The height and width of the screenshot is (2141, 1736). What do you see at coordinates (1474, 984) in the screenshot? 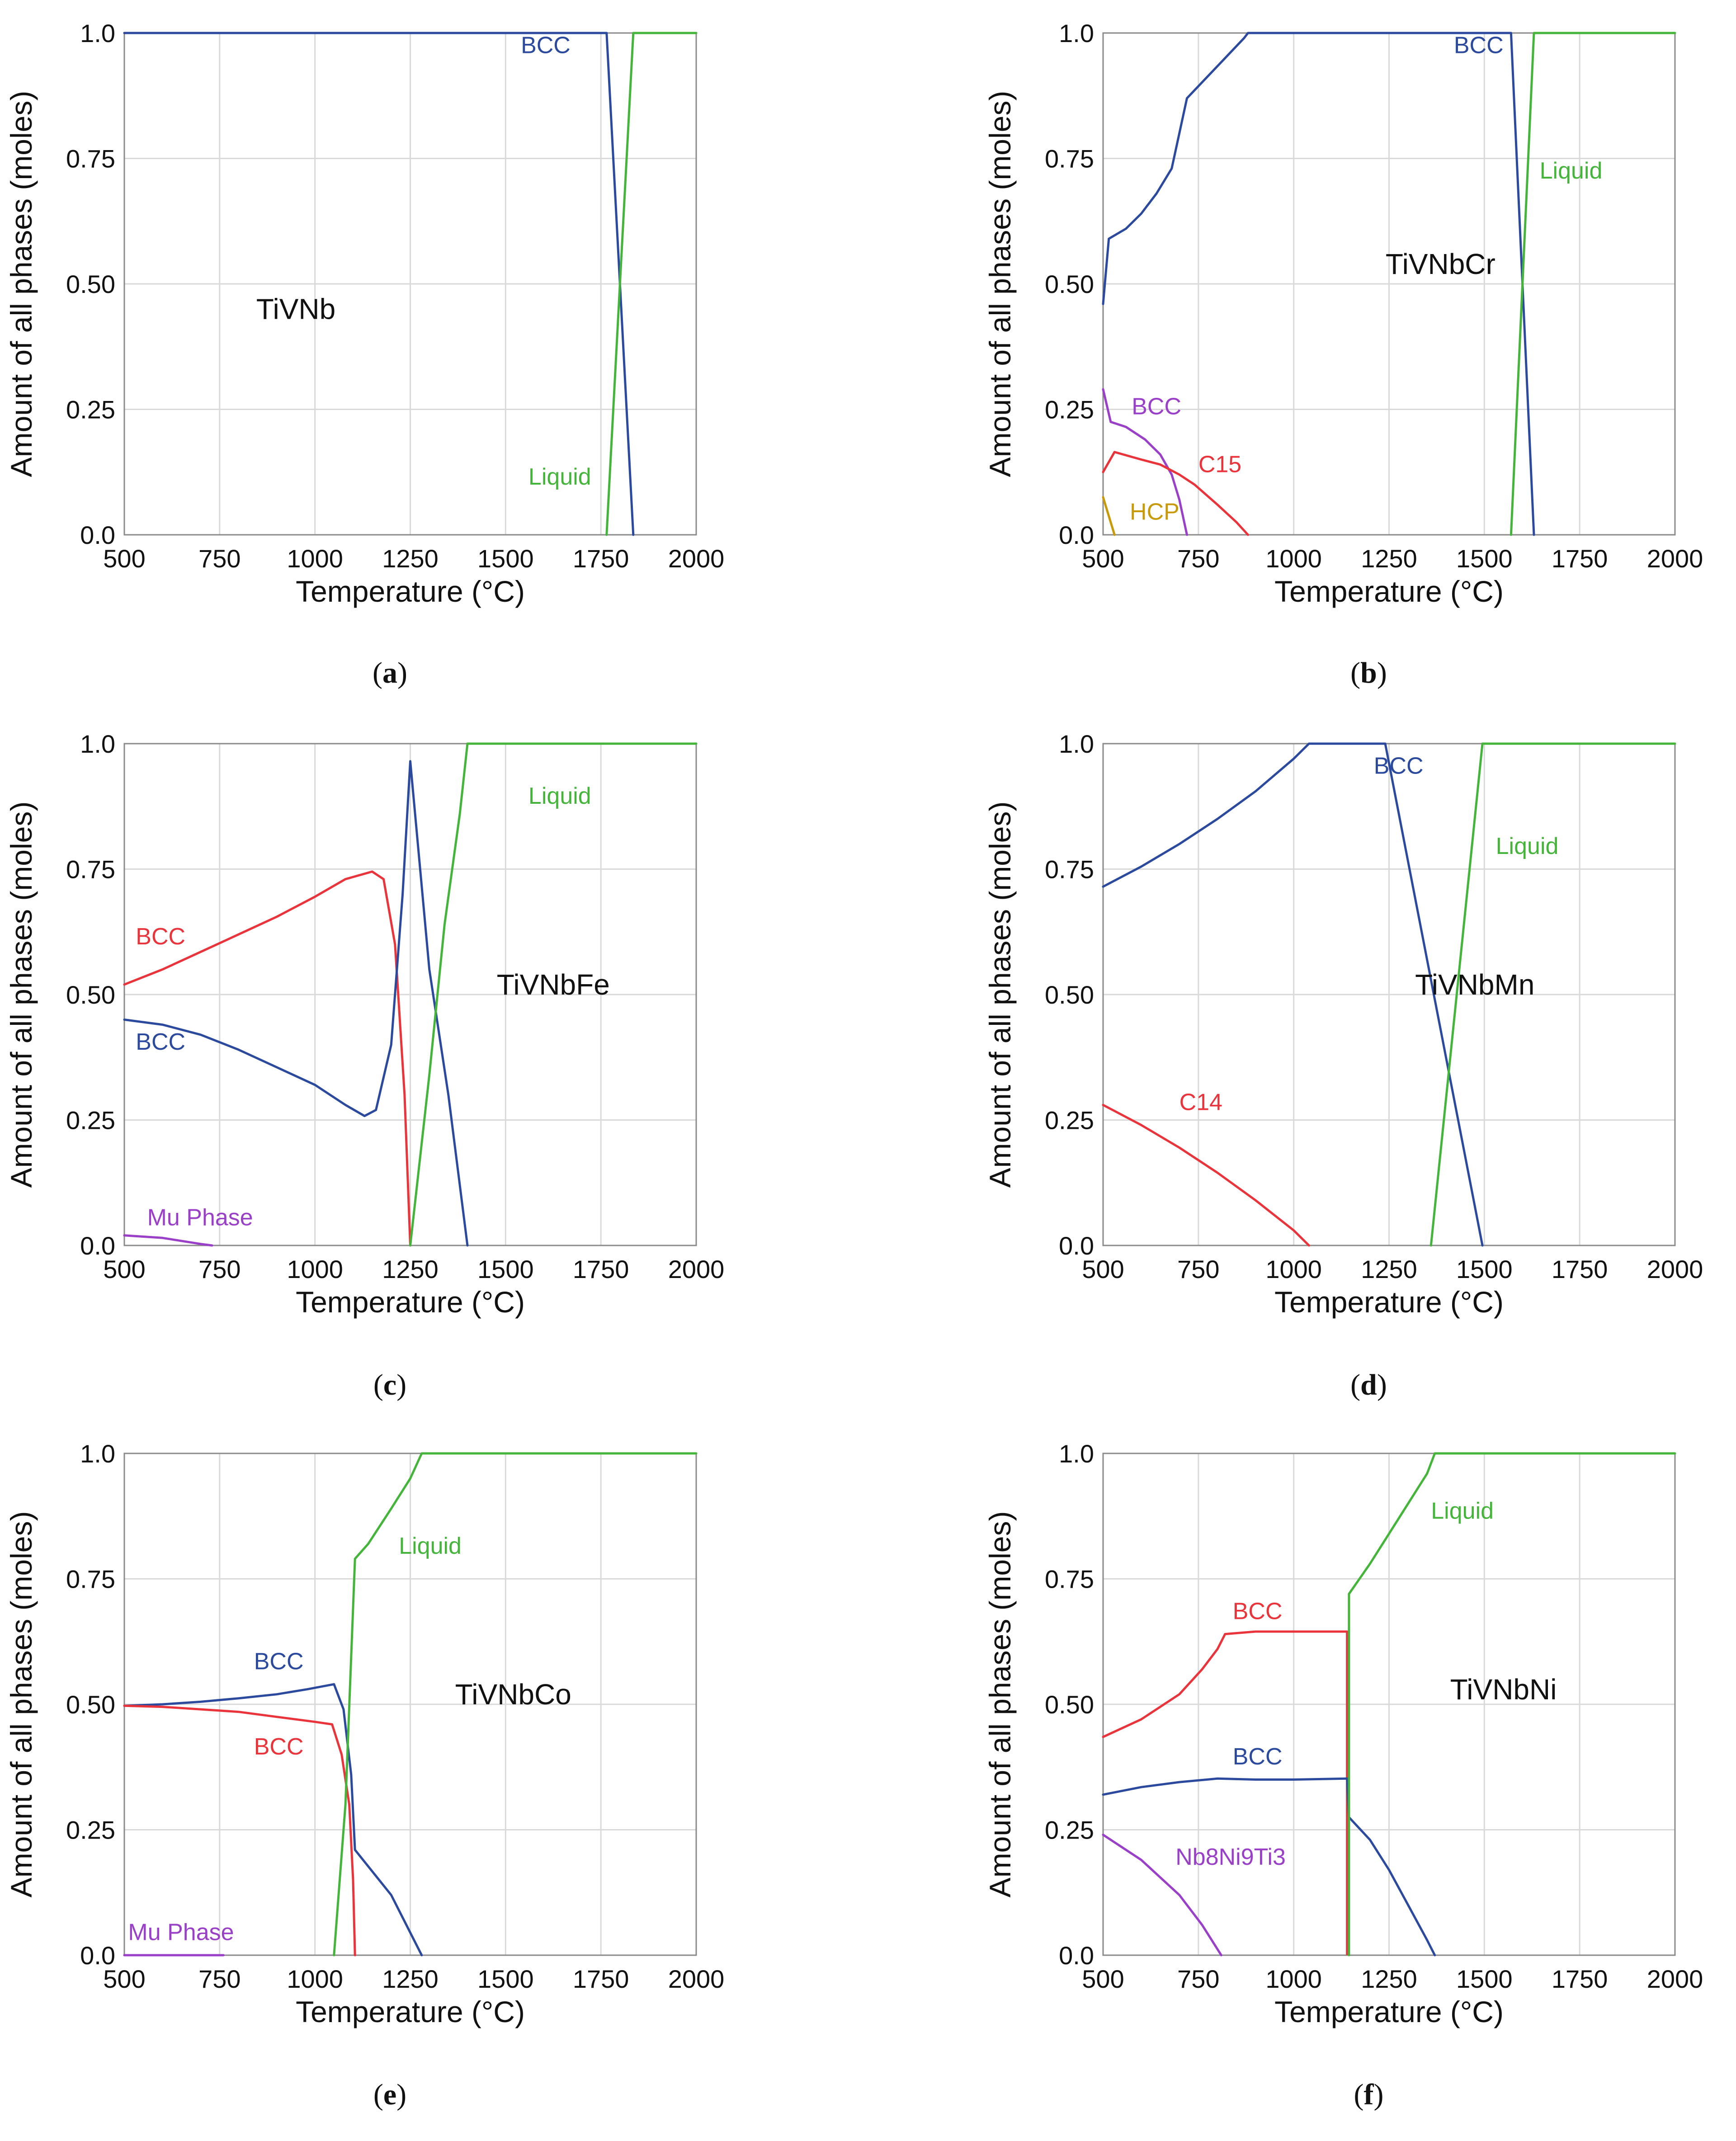
I see `alloy-label: TiVNbMn` at bounding box center [1474, 984].